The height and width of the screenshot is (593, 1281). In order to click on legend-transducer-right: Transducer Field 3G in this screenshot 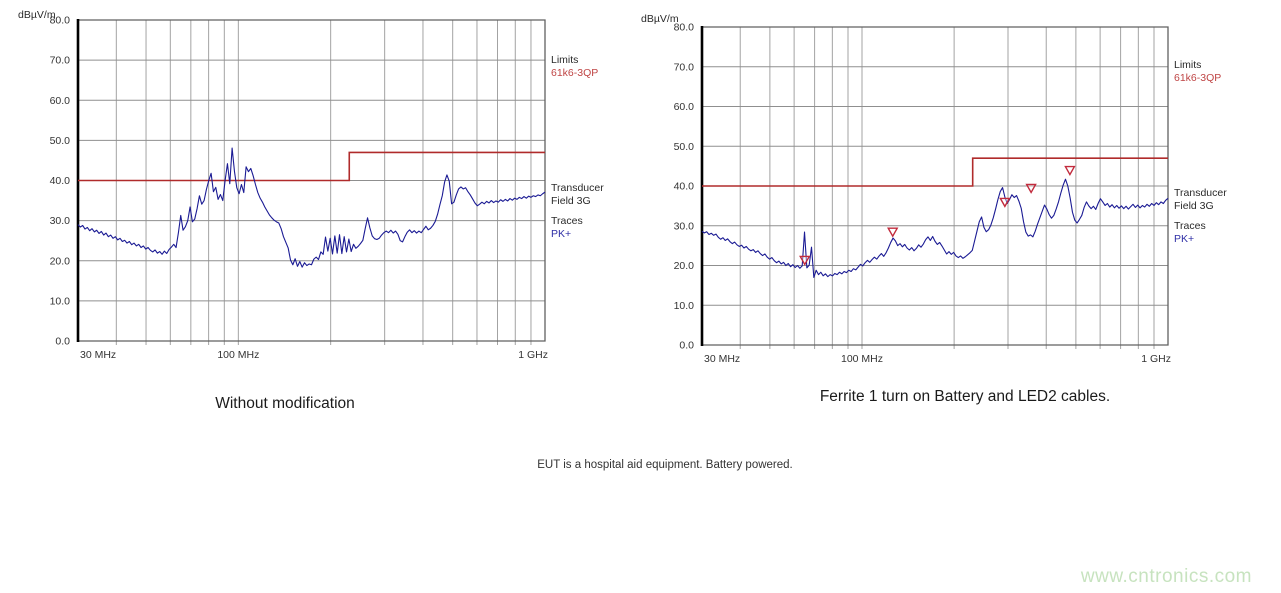, I will do `click(1200, 199)`.